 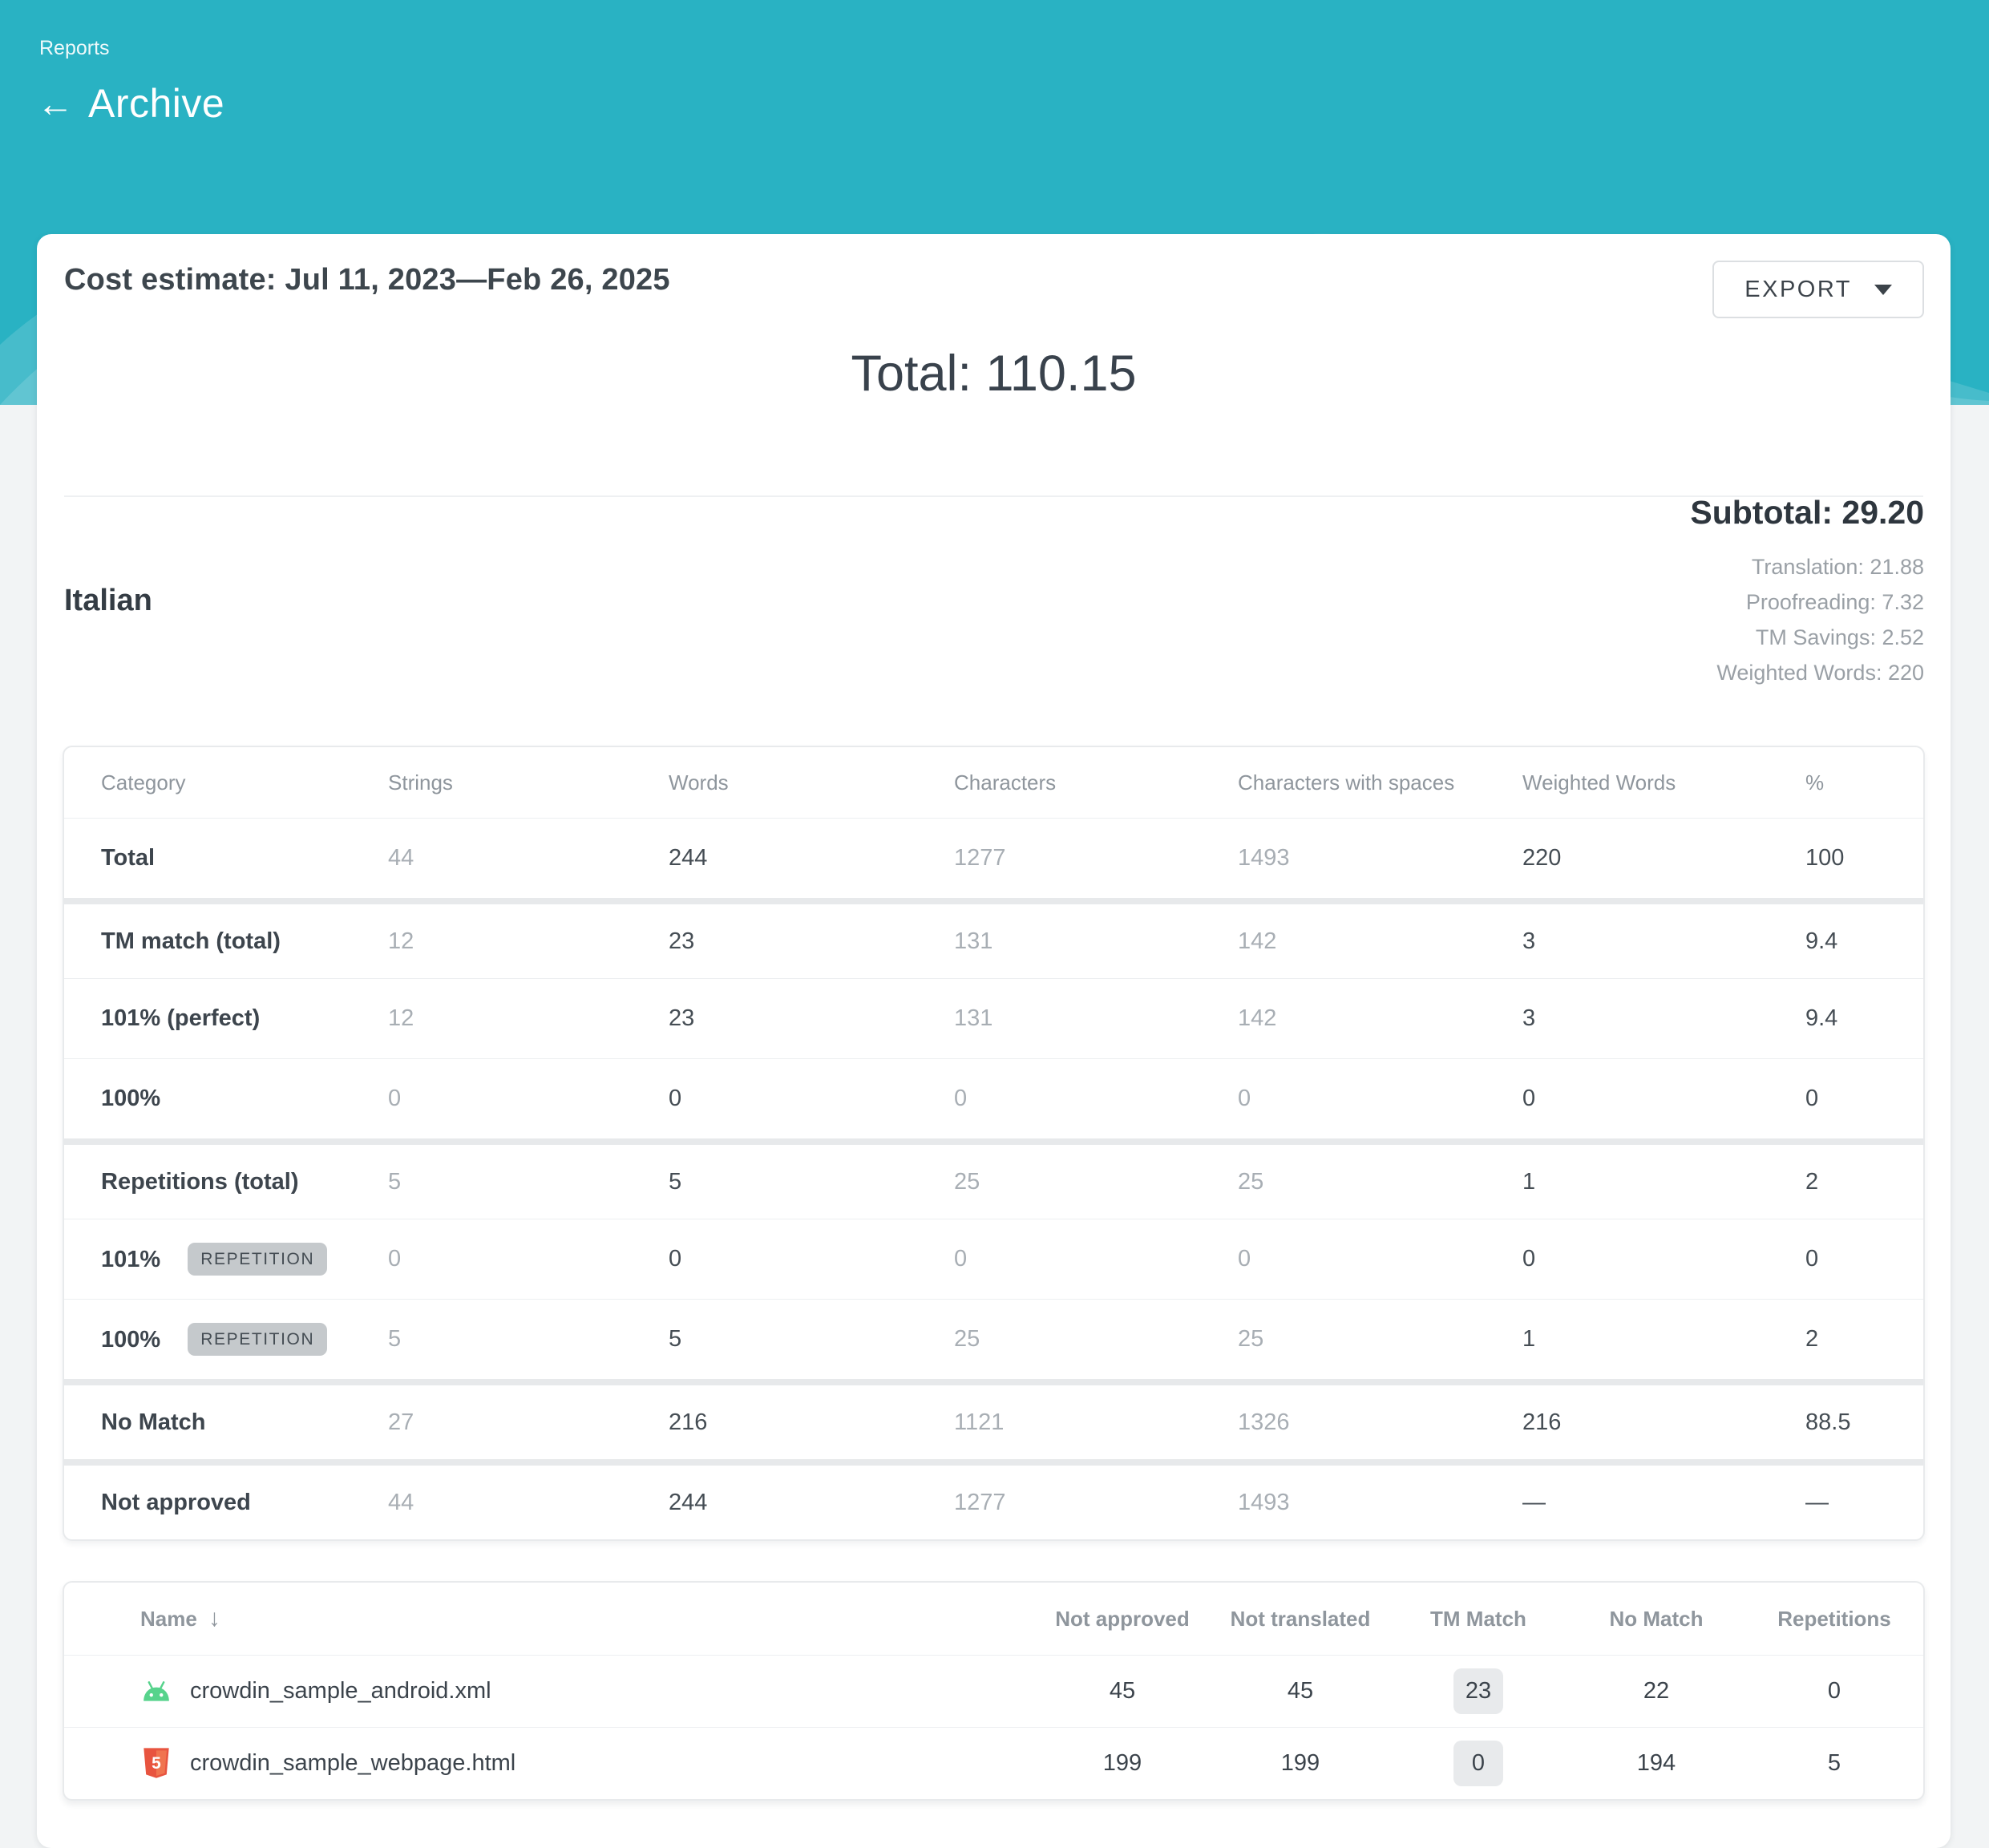 What do you see at coordinates (994, 1691) in the screenshot?
I see `file-row: 5 crowdin_sample_android.xml 45 45 23 22 0` at bounding box center [994, 1691].